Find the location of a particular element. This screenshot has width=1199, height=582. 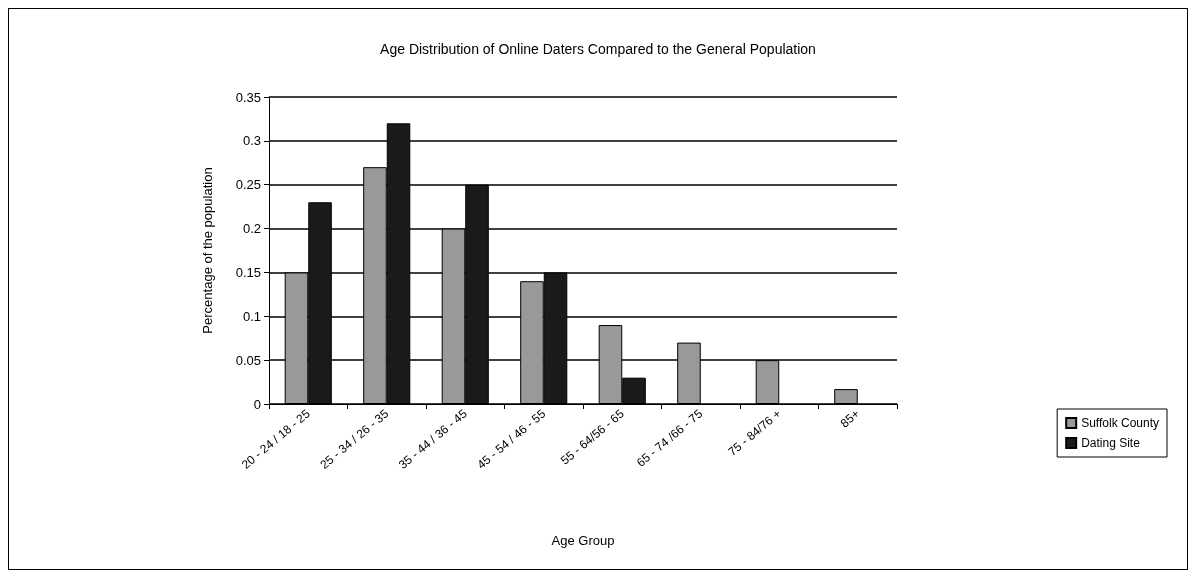

x-tick-label: 45 - 54 / 46 - 55 is located at coordinates (511, 439).